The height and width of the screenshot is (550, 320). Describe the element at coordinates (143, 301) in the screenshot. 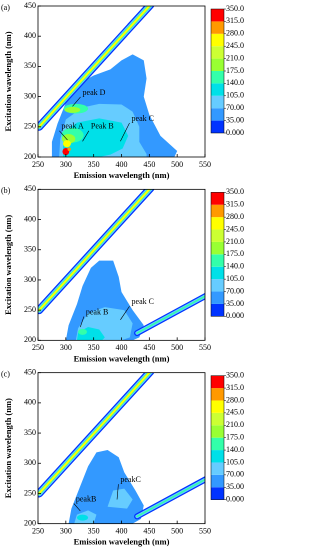

I see `annotation: peak C` at that location.